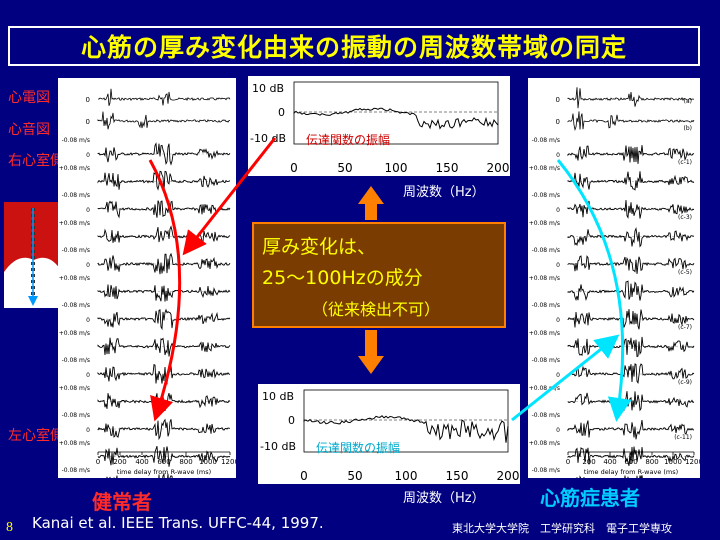  What do you see at coordinates (33, 255) in the screenshot?
I see `heart-wall-icon` at bounding box center [33, 255].